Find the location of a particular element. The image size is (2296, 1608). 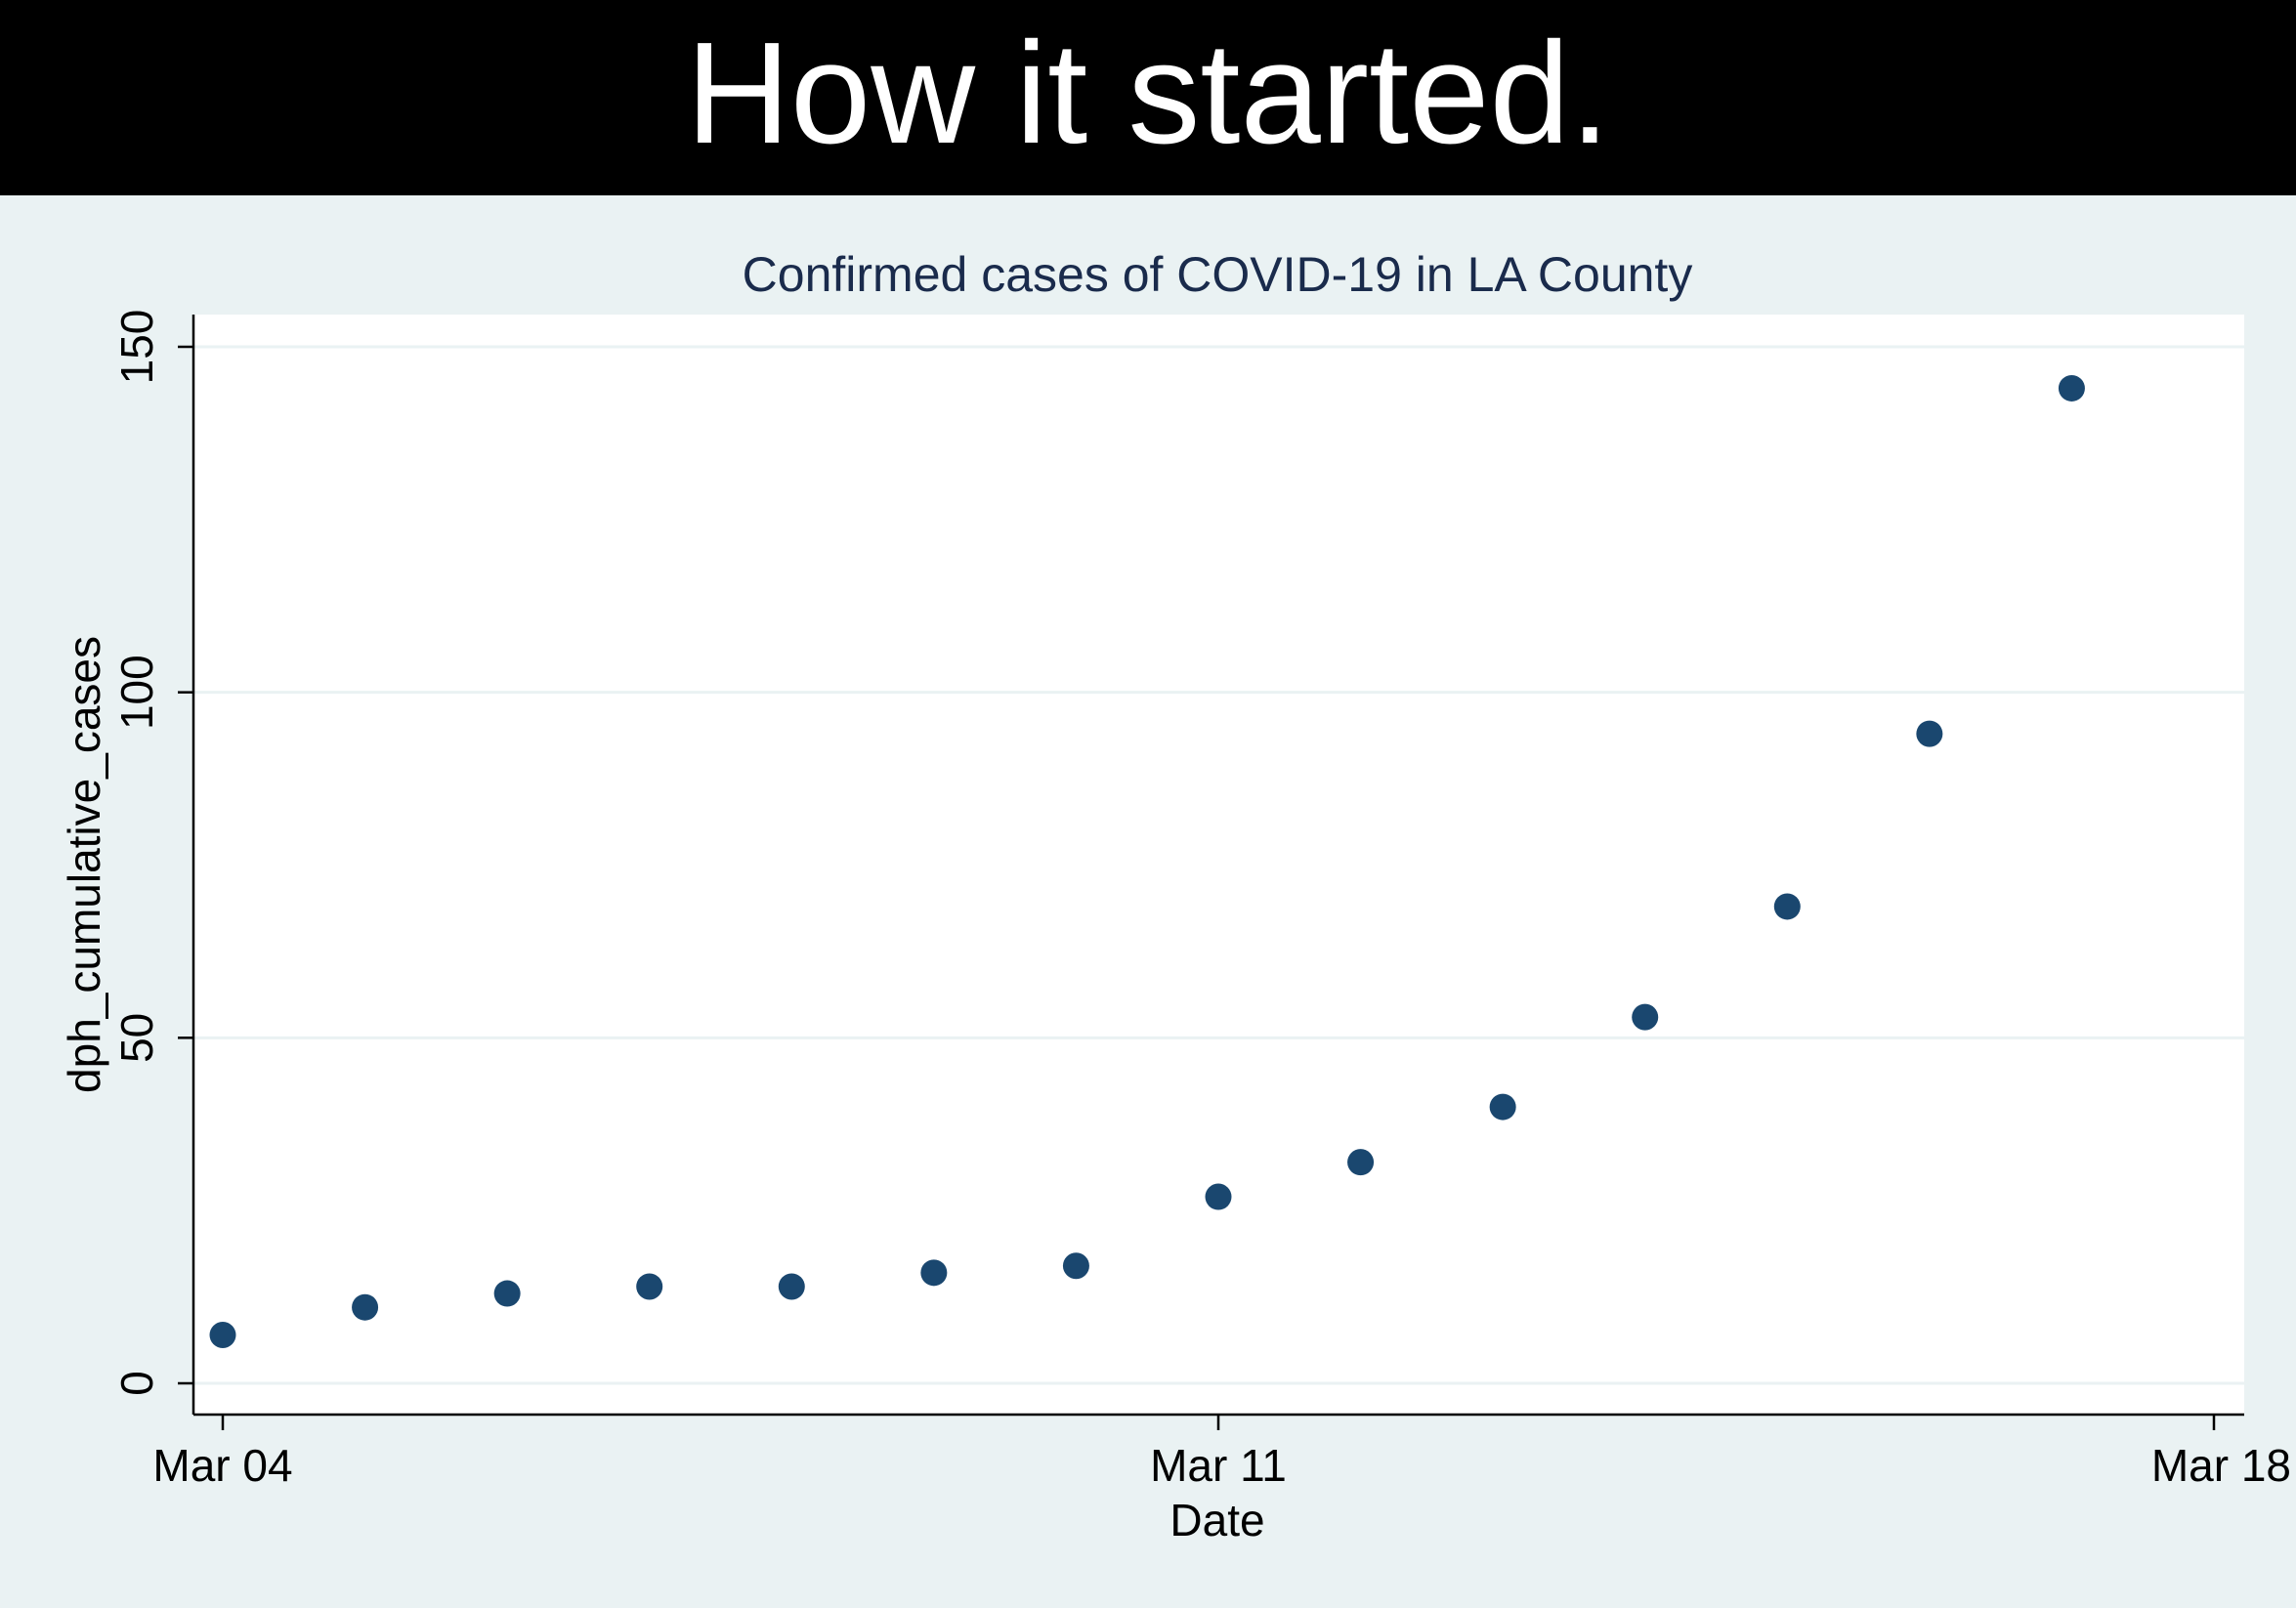

x-axis-label: Date is located at coordinates (1217, 1520).